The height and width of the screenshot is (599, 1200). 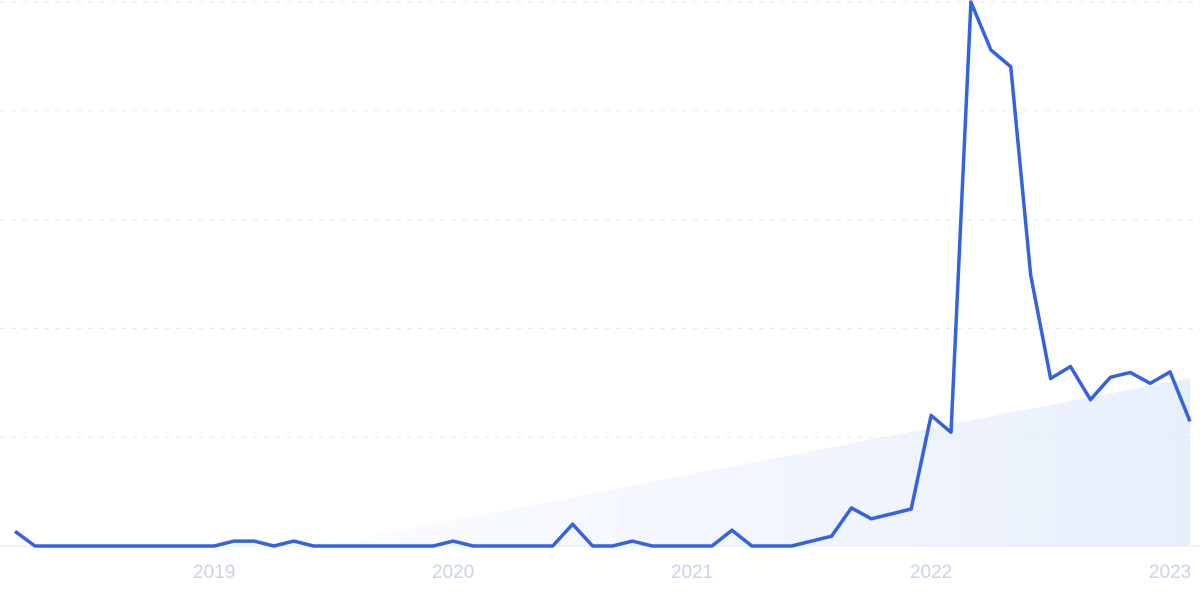 What do you see at coordinates (1170, 572) in the screenshot?
I see `x-tick-label: 2023` at bounding box center [1170, 572].